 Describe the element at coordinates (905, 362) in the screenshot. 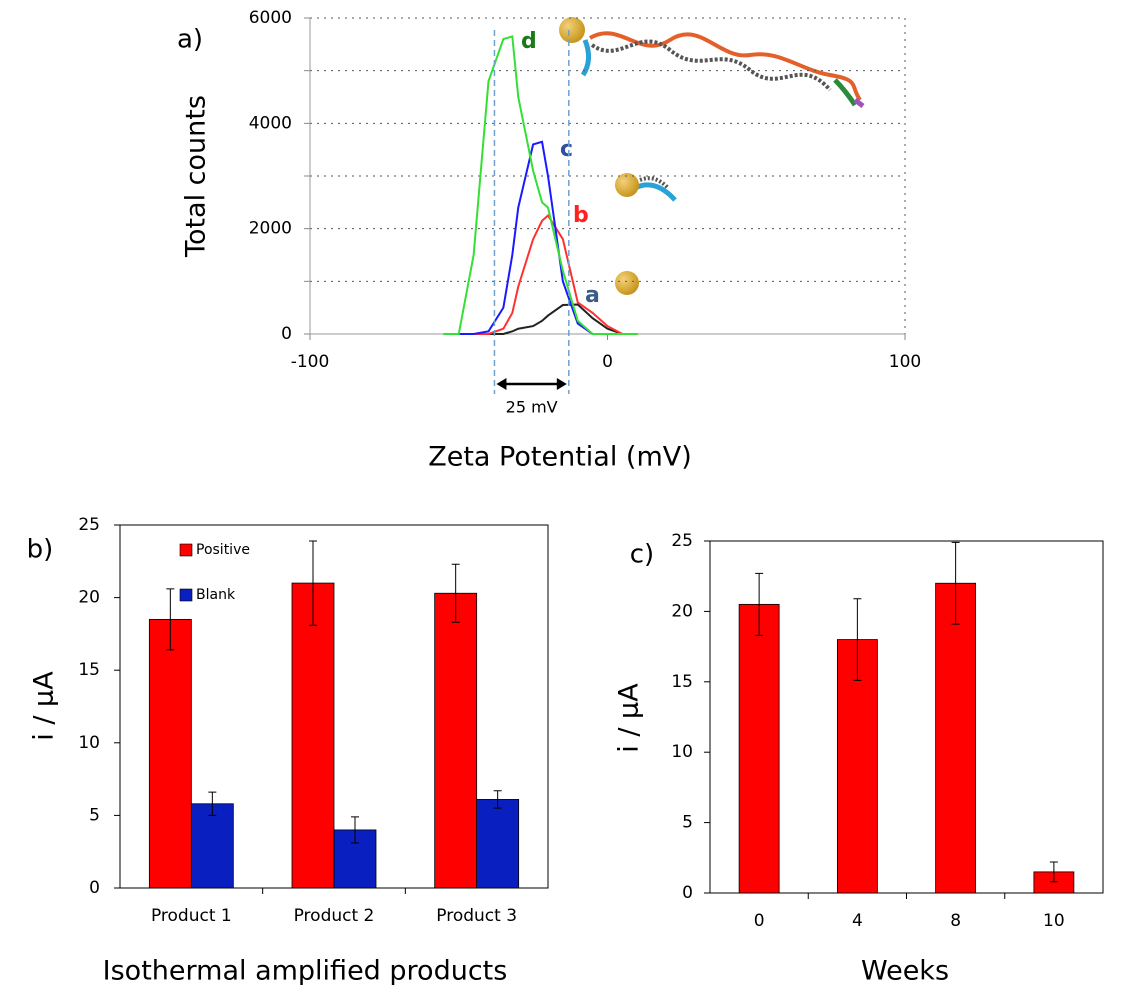

I see `x-tick-label: 100` at that location.